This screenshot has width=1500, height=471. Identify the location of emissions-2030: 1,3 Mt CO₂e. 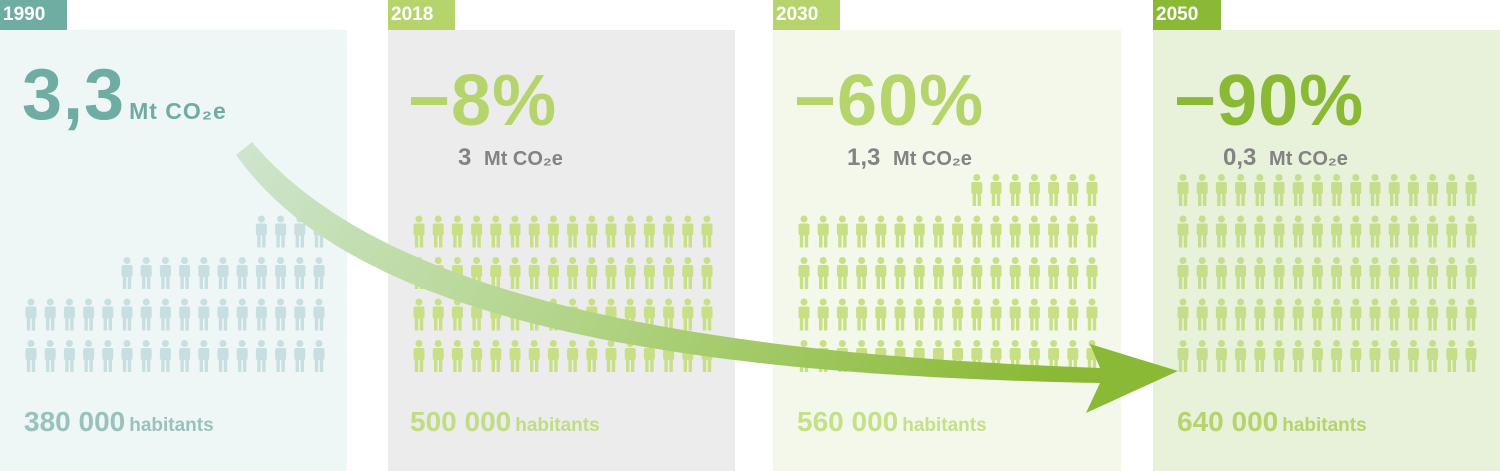
(909, 158).